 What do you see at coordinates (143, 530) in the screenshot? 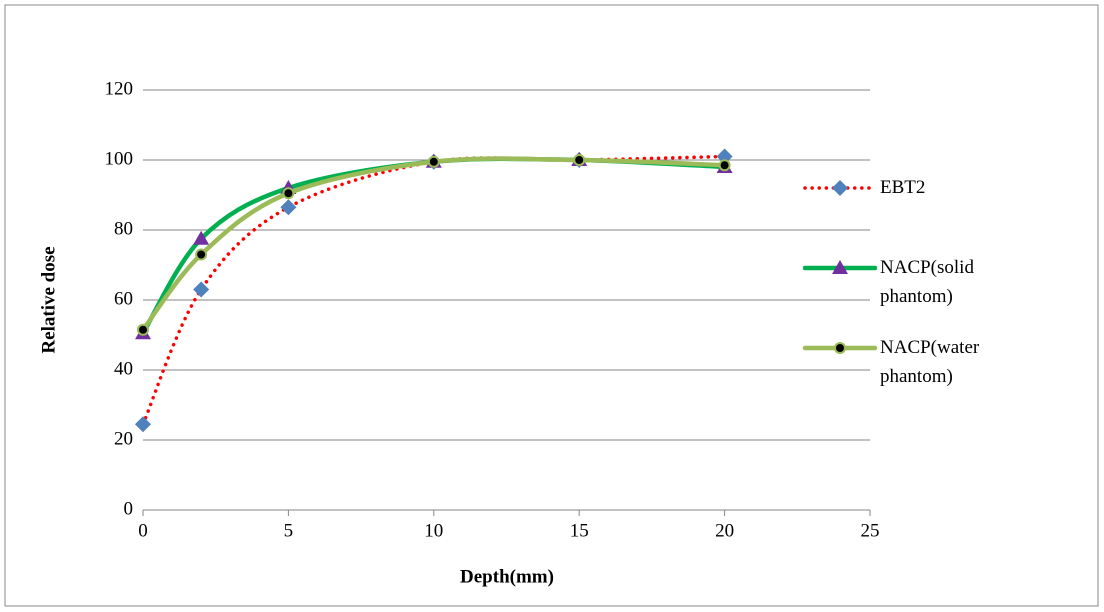
I see `x-tick-label: 0` at bounding box center [143, 530].